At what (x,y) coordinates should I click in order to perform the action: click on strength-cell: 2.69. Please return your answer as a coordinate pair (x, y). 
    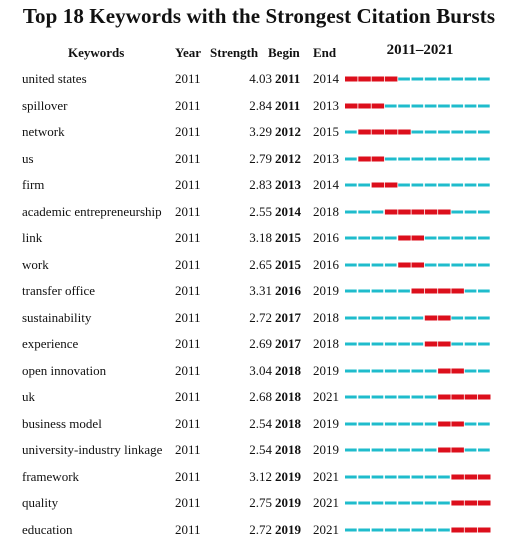
    Looking at the image, I should click on (260, 343).